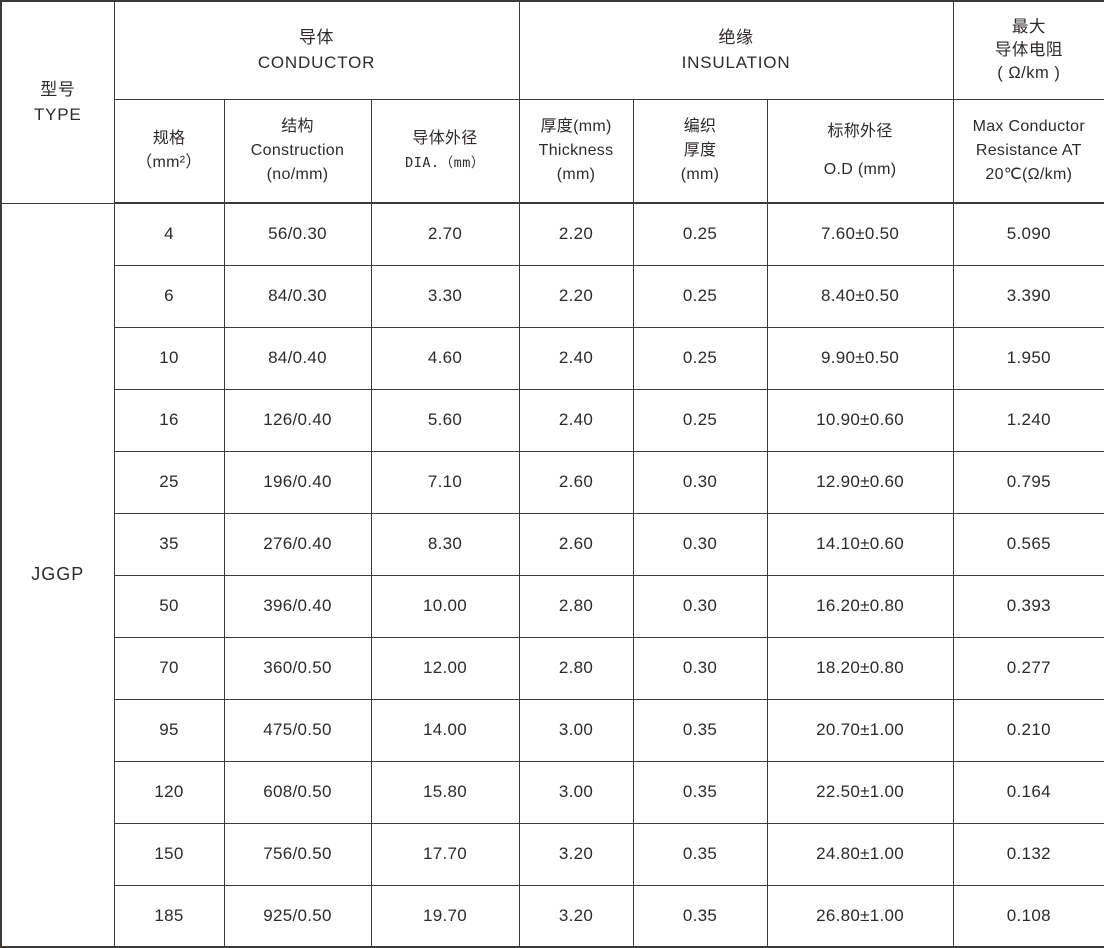 Image resolution: width=1104 pixels, height=948 pixels. I want to click on table-cell: 3.390, so click(1028, 296).